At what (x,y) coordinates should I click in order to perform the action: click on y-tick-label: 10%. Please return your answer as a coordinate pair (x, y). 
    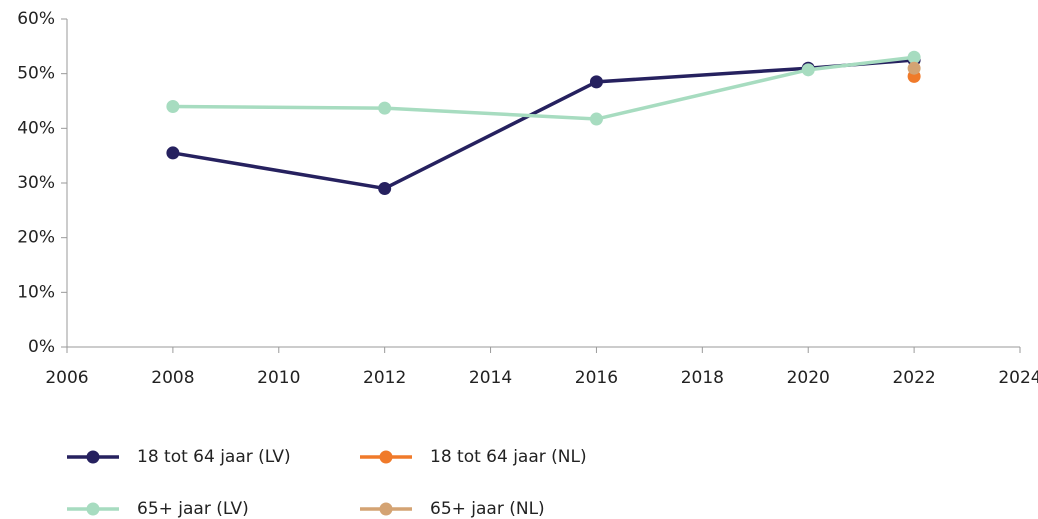
    Looking at the image, I should click on (36, 292).